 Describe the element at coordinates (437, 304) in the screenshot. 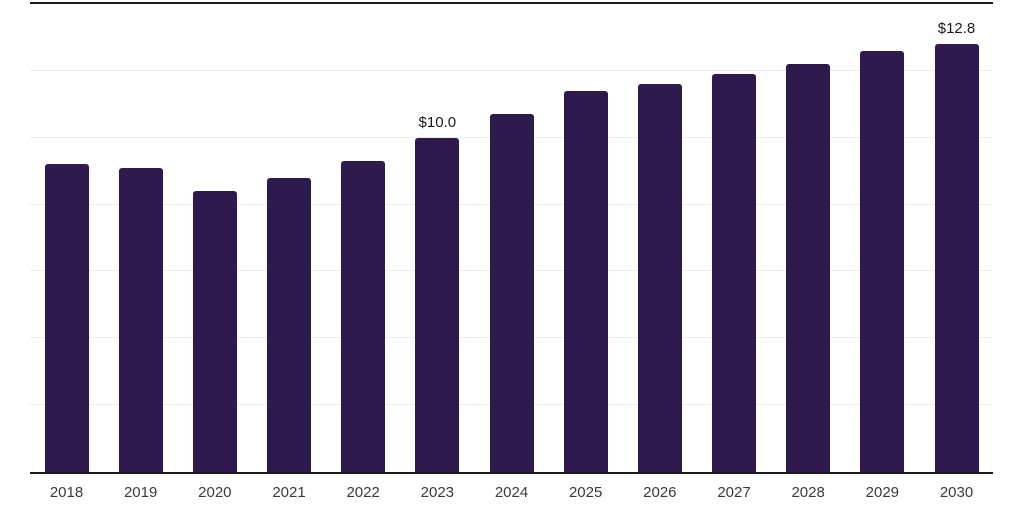

I see `bar-2023` at that location.